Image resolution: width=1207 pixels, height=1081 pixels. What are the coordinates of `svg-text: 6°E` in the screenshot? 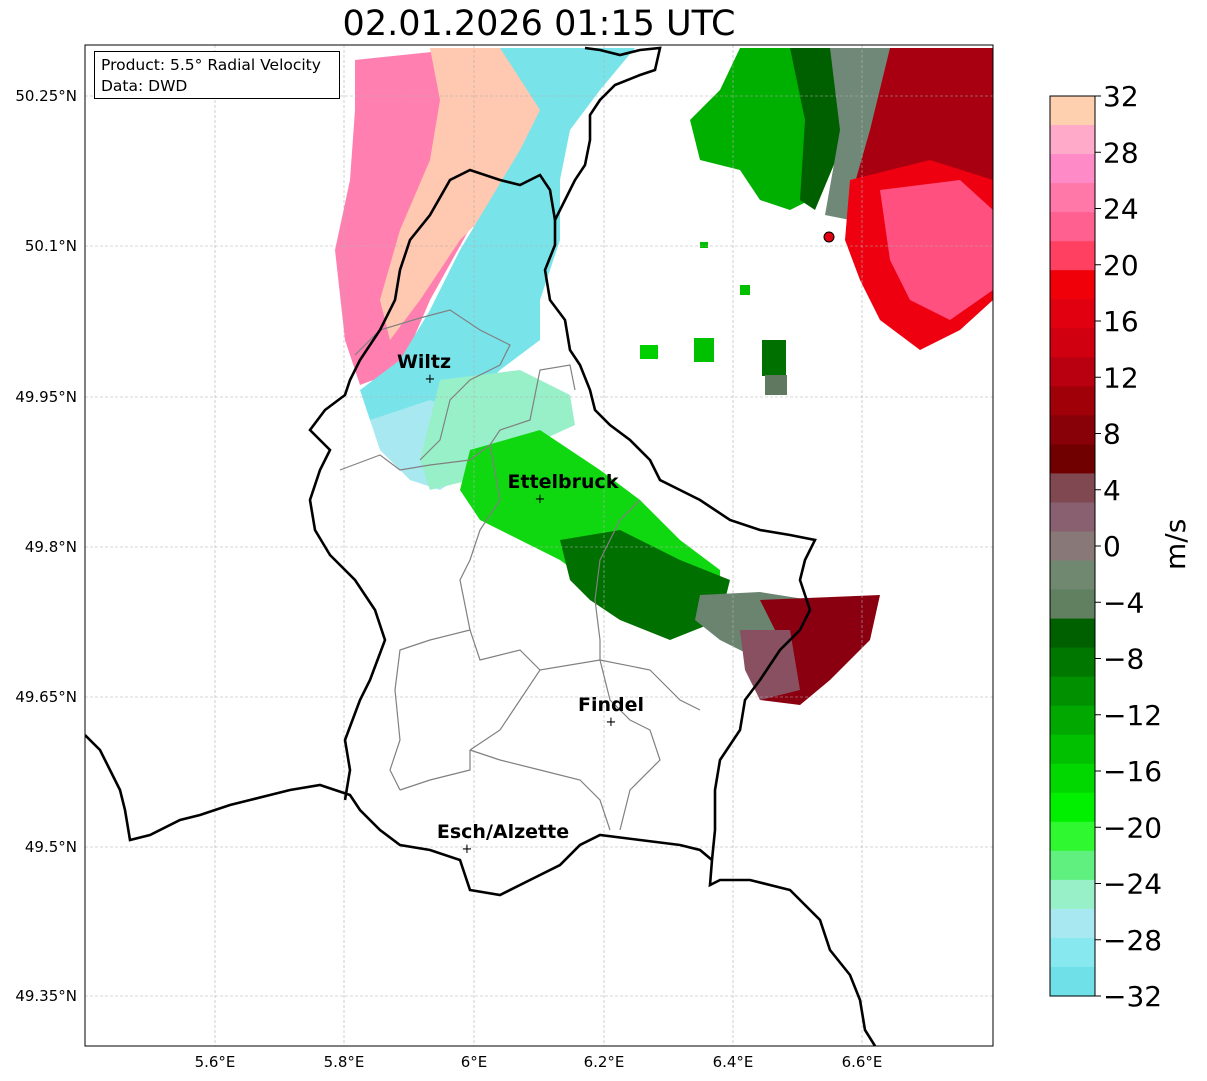 It's located at (474, 1062).